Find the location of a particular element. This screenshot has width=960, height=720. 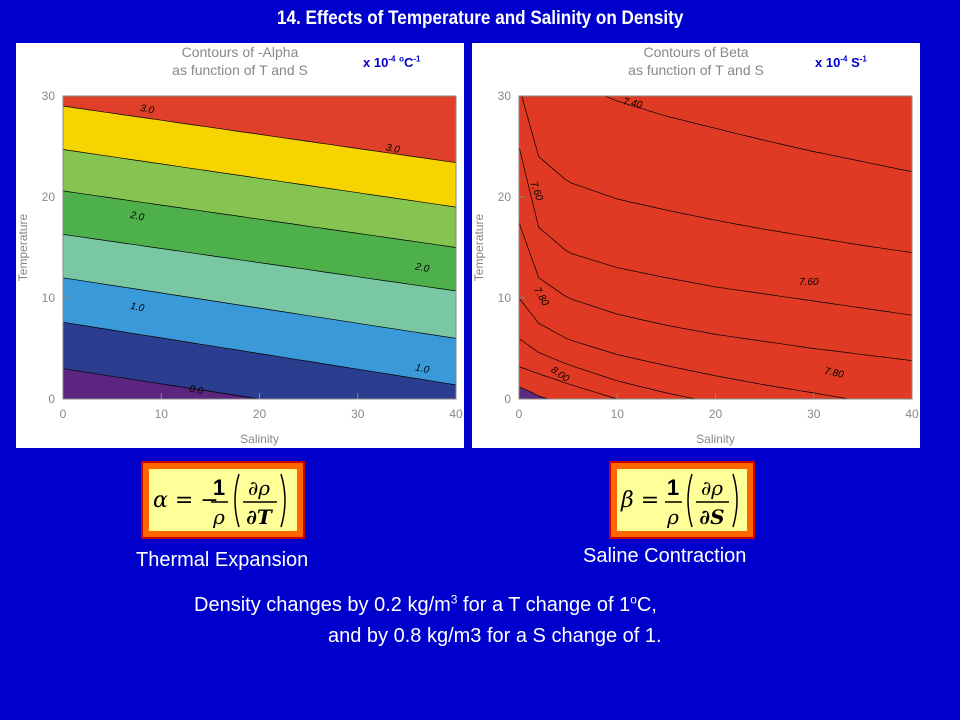

beta-contour-label-4: 7.80 is located at coordinates (834, 373).